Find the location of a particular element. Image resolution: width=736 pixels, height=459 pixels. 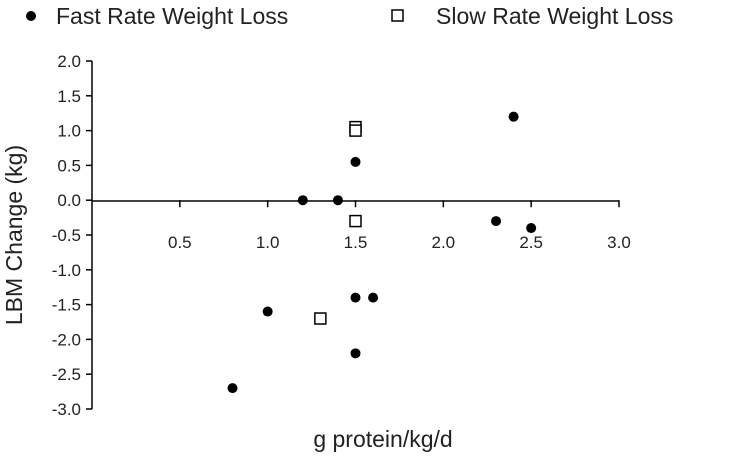

y-tick-label: -2.5 is located at coordinates (66, 374).